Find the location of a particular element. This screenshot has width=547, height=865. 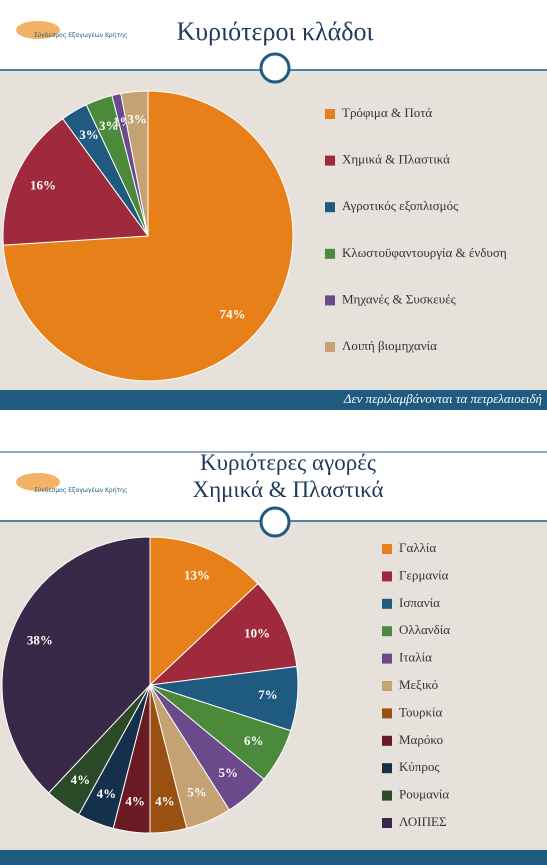

legend-label: Χημικά & Πλαστικά is located at coordinates (396, 159).